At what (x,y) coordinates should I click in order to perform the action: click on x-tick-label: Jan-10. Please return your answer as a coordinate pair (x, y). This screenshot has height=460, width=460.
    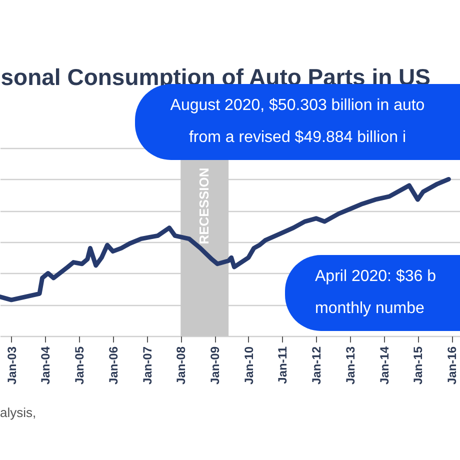
    Looking at the image, I should click on (249, 365).